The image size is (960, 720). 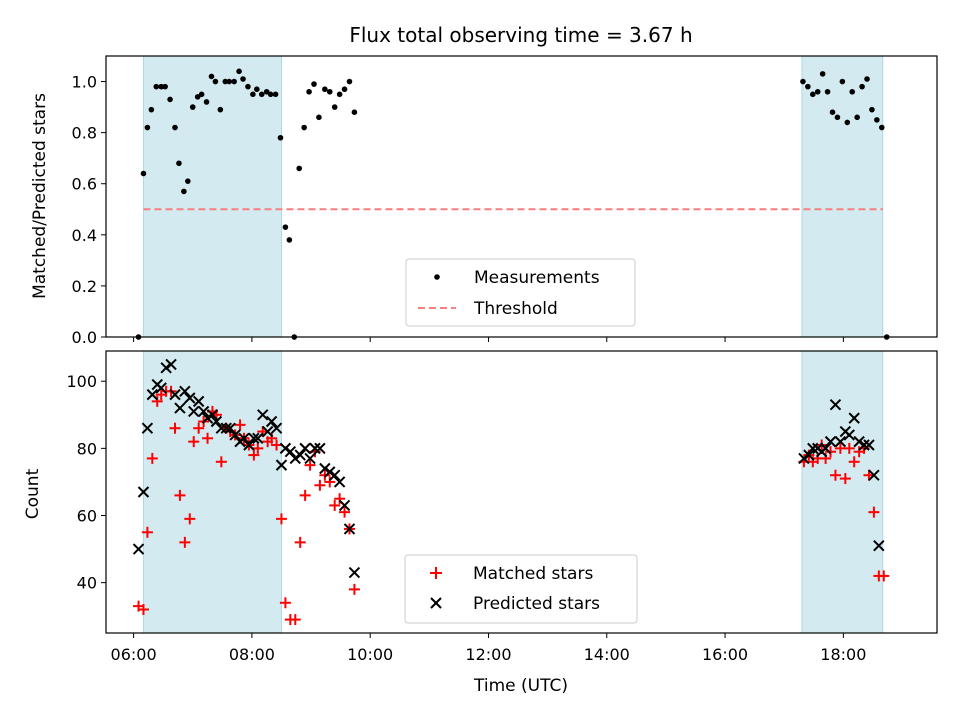 I want to click on x-axis-label: Time (UTC), so click(x=520, y=686).